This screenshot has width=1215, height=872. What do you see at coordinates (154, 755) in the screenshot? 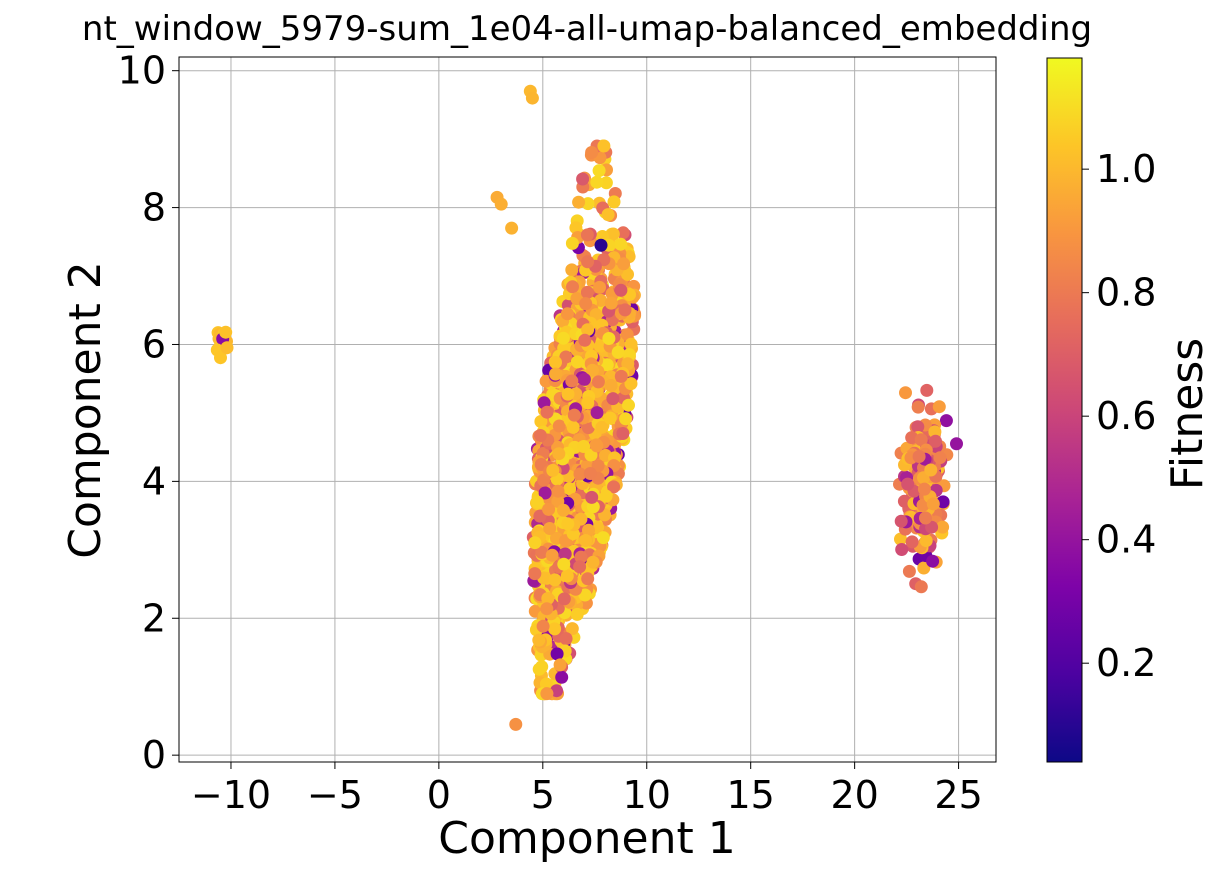
I see `y-tick-label: 0` at bounding box center [154, 755].